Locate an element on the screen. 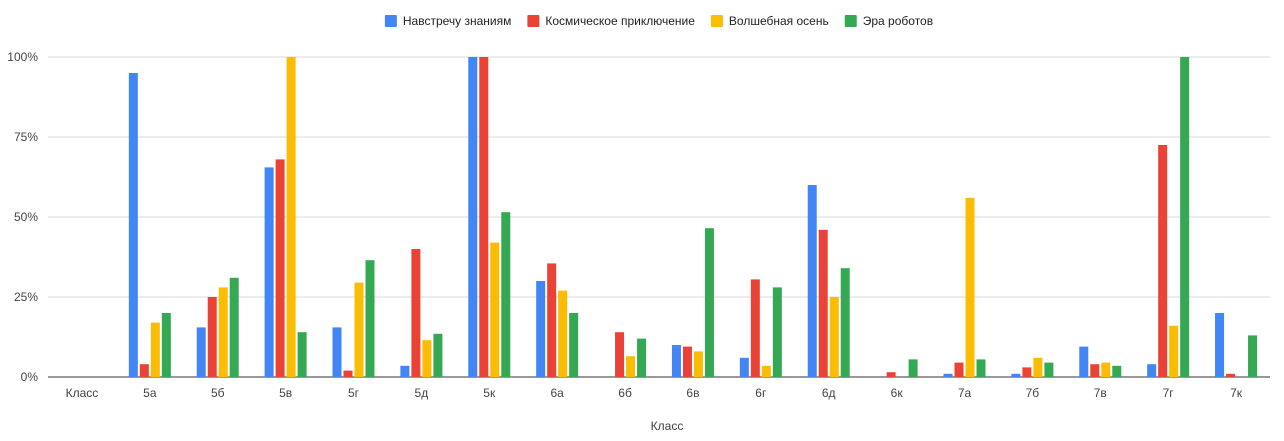 The height and width of the screenshot is (441, 1284). x-tick-label: 6д is located at coordinates (829, 393).